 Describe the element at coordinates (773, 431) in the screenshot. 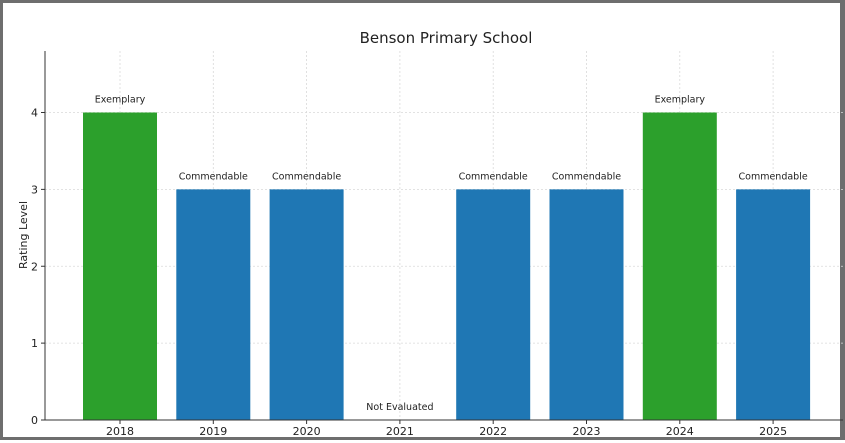

I see `x-tick-label-2025: 2025` at that location.